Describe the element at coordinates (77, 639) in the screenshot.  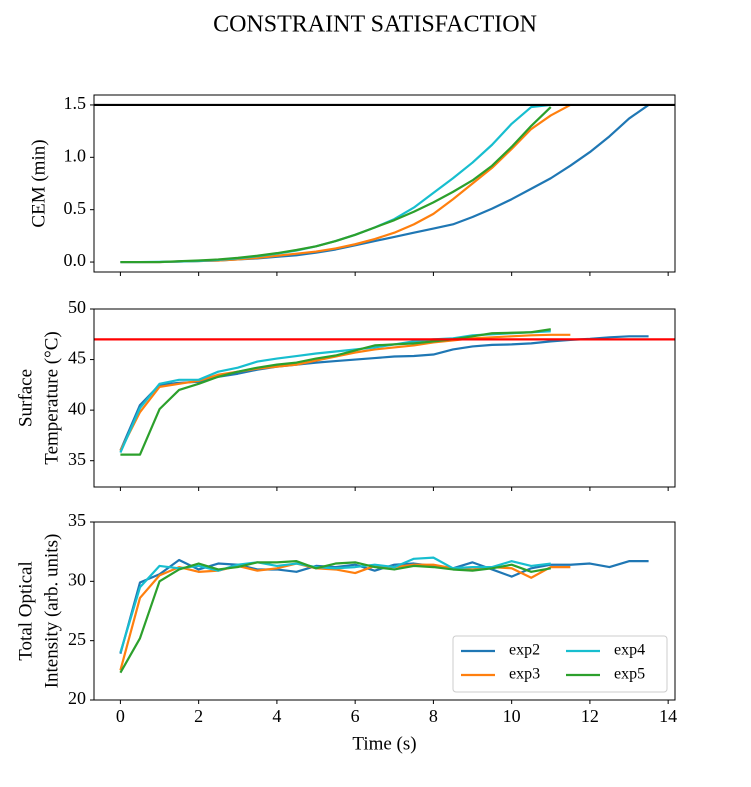
I see `y-tick-label: 25` at that location.